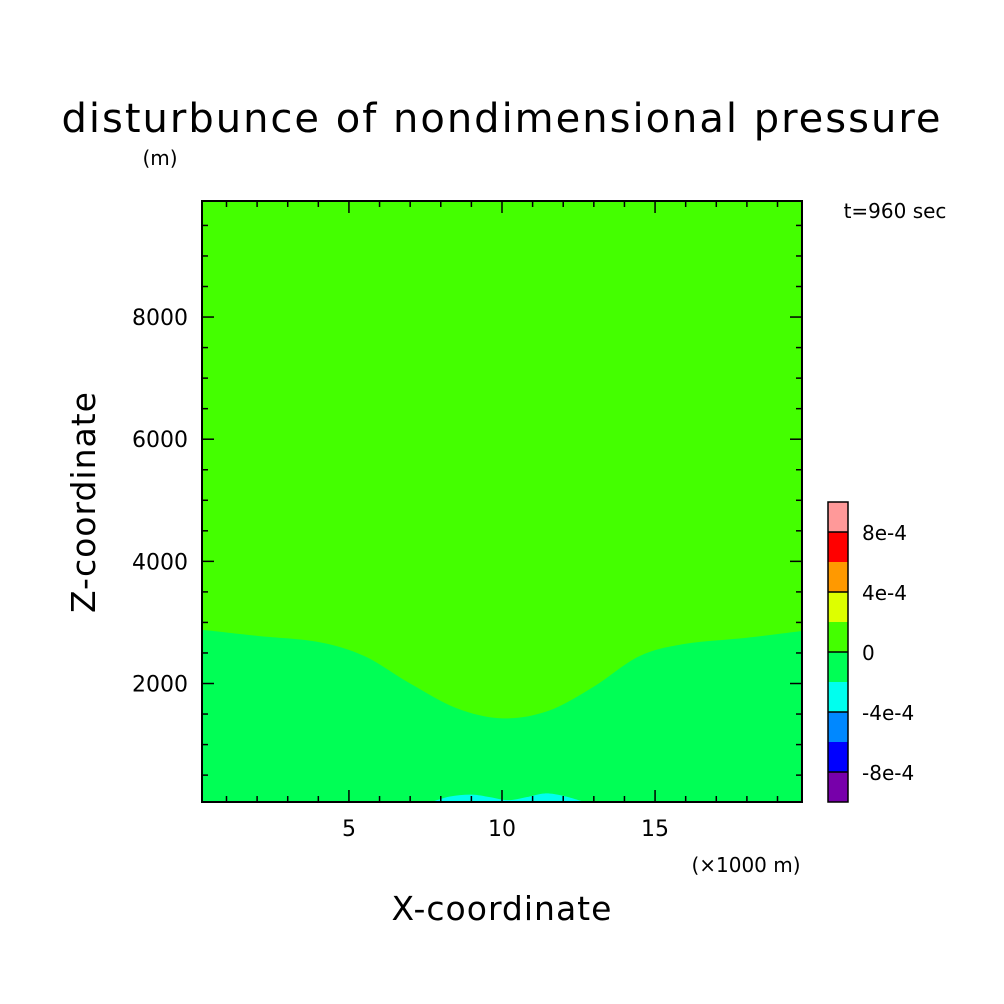  Describe the element at coordinates (884, 593) in the screenshot. I see `colorbar-label: 4e-4` at that location.